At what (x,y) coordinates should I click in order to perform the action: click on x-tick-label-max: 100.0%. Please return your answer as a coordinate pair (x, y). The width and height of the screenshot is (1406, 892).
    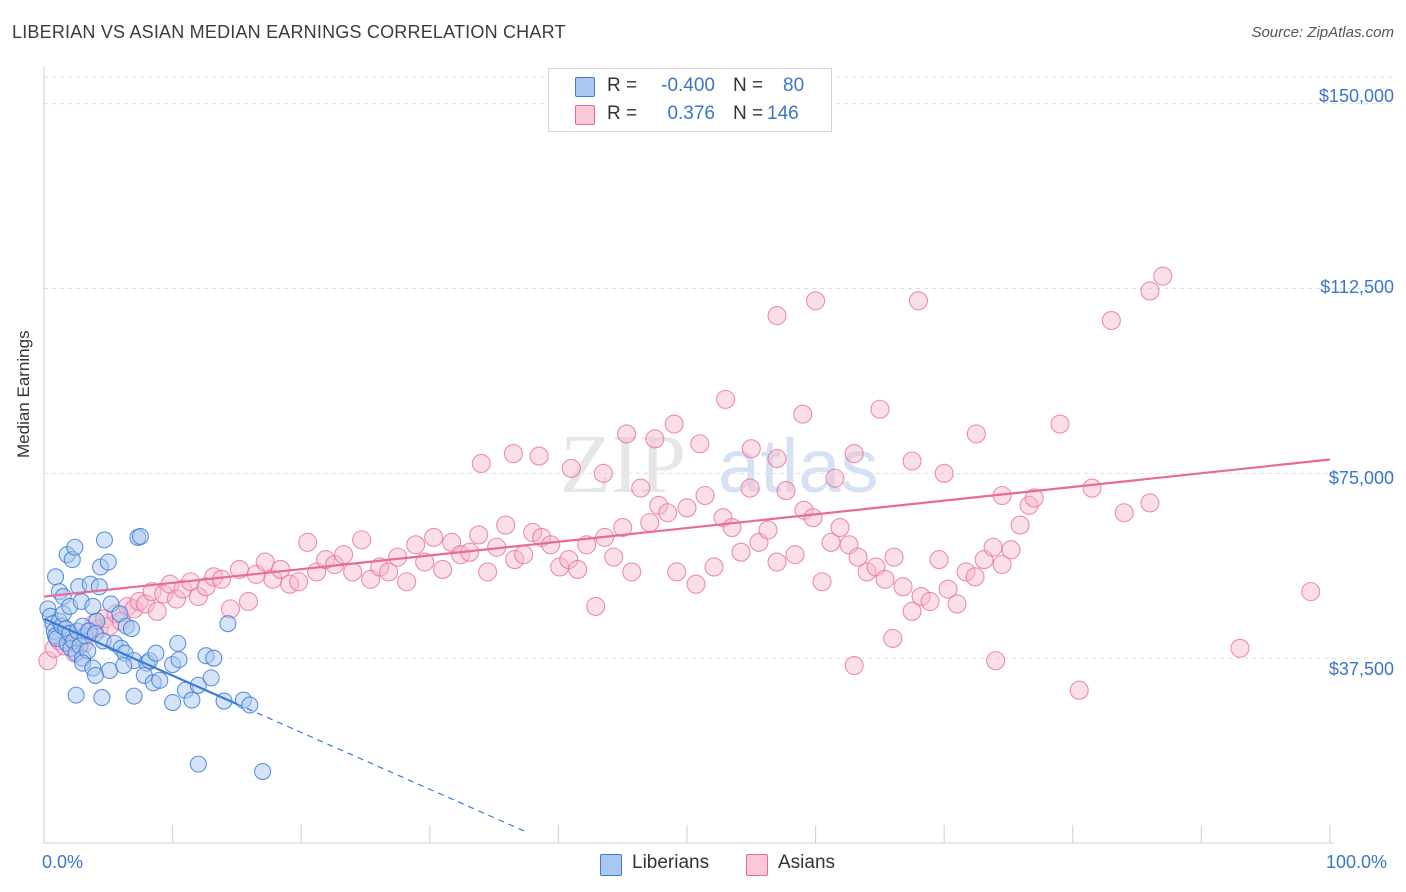
    Looking at the image, I should click on (1357, 862).